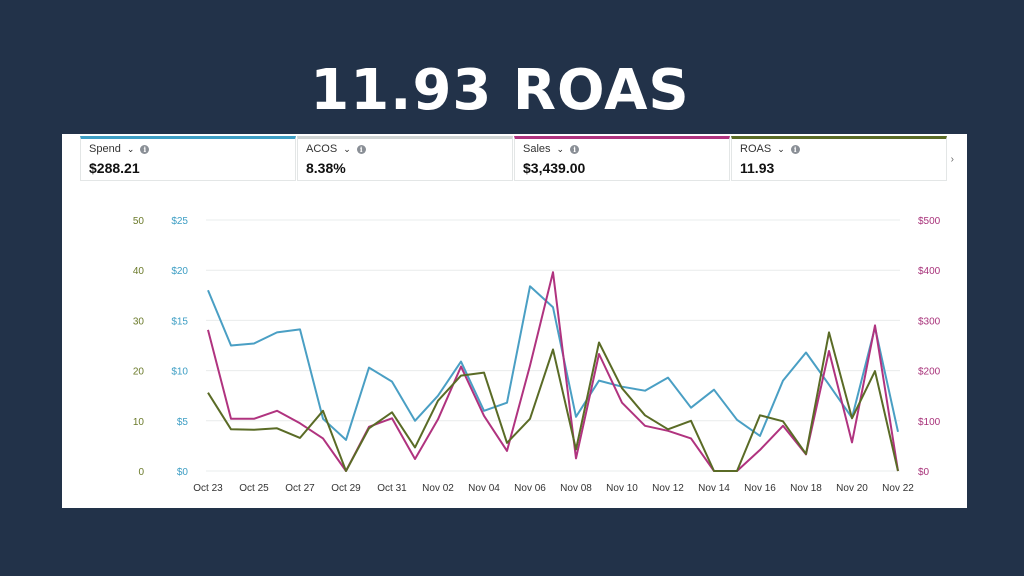  What do you see at coordinates (254, 488) in the screenshot?
I see `x-tick-label: Oct 25` at bounding box center [254, 488].